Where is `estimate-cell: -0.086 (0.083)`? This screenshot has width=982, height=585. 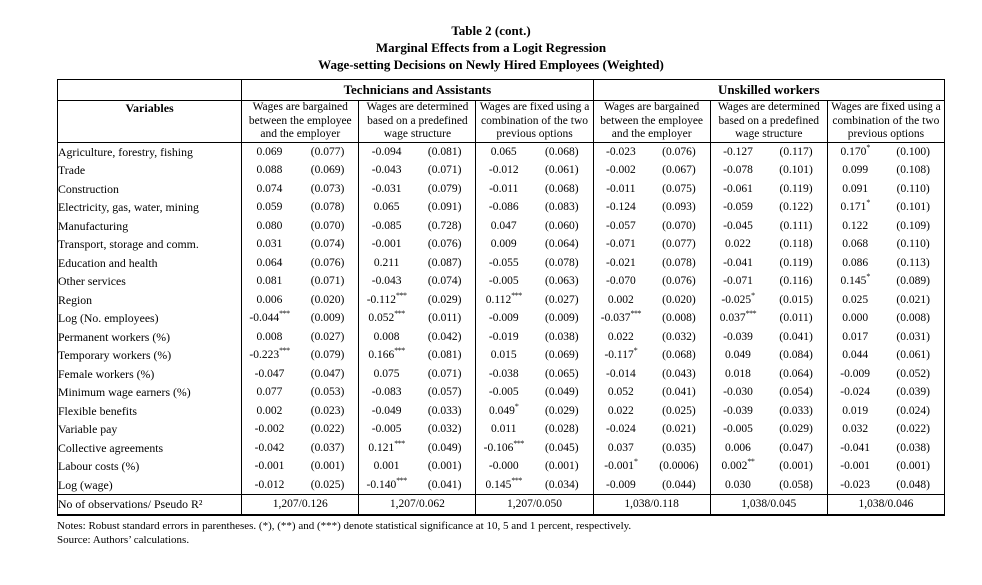 estimate-cell: -0.086 (0.083) is located at coordinates (534, 207).